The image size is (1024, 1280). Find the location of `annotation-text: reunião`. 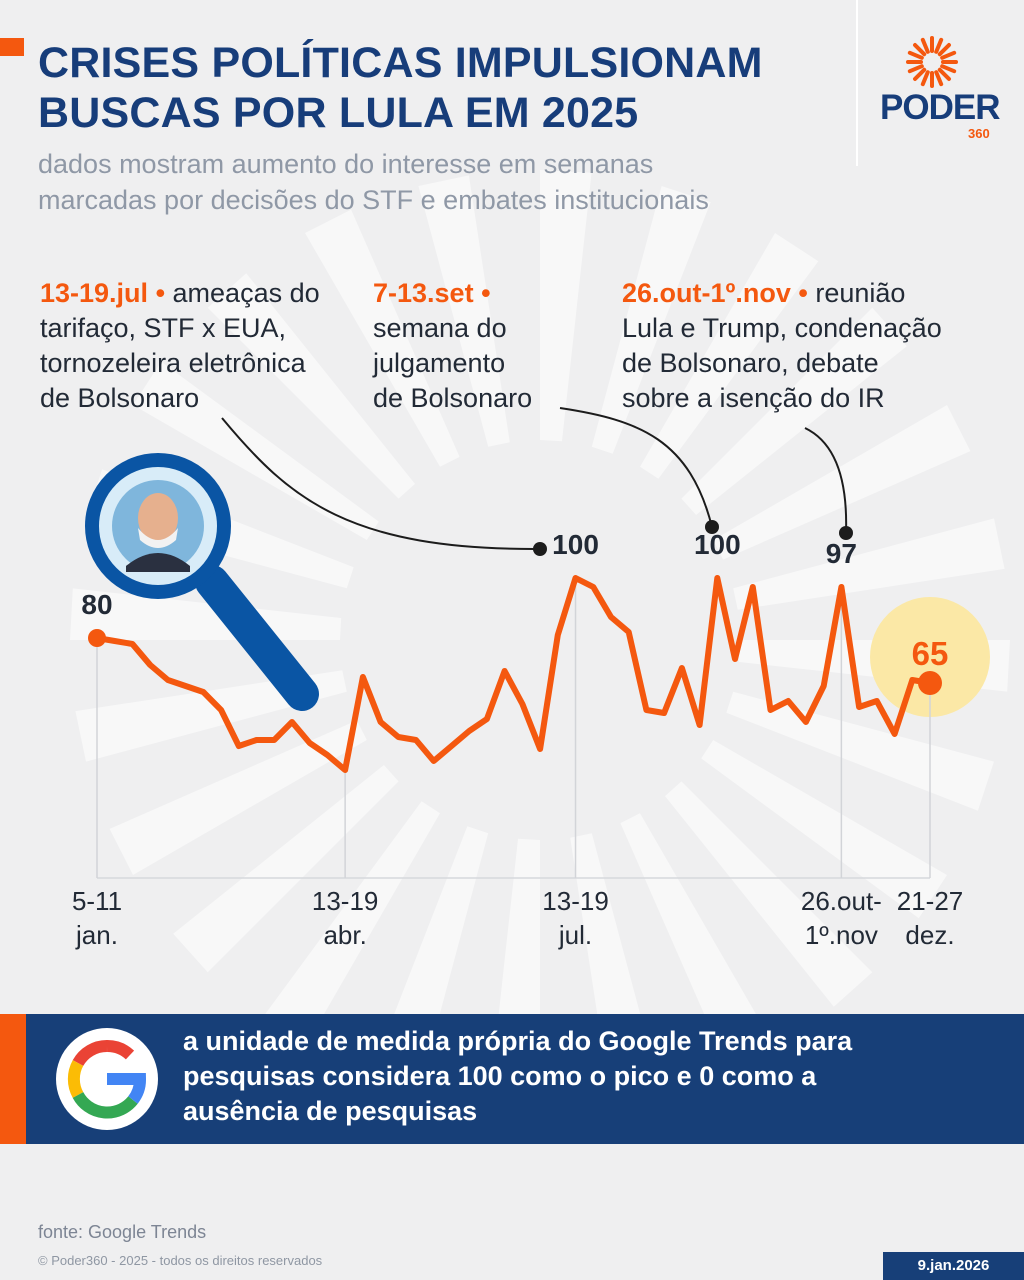

annotation-text: reunião is located at coordinates (860, 293).